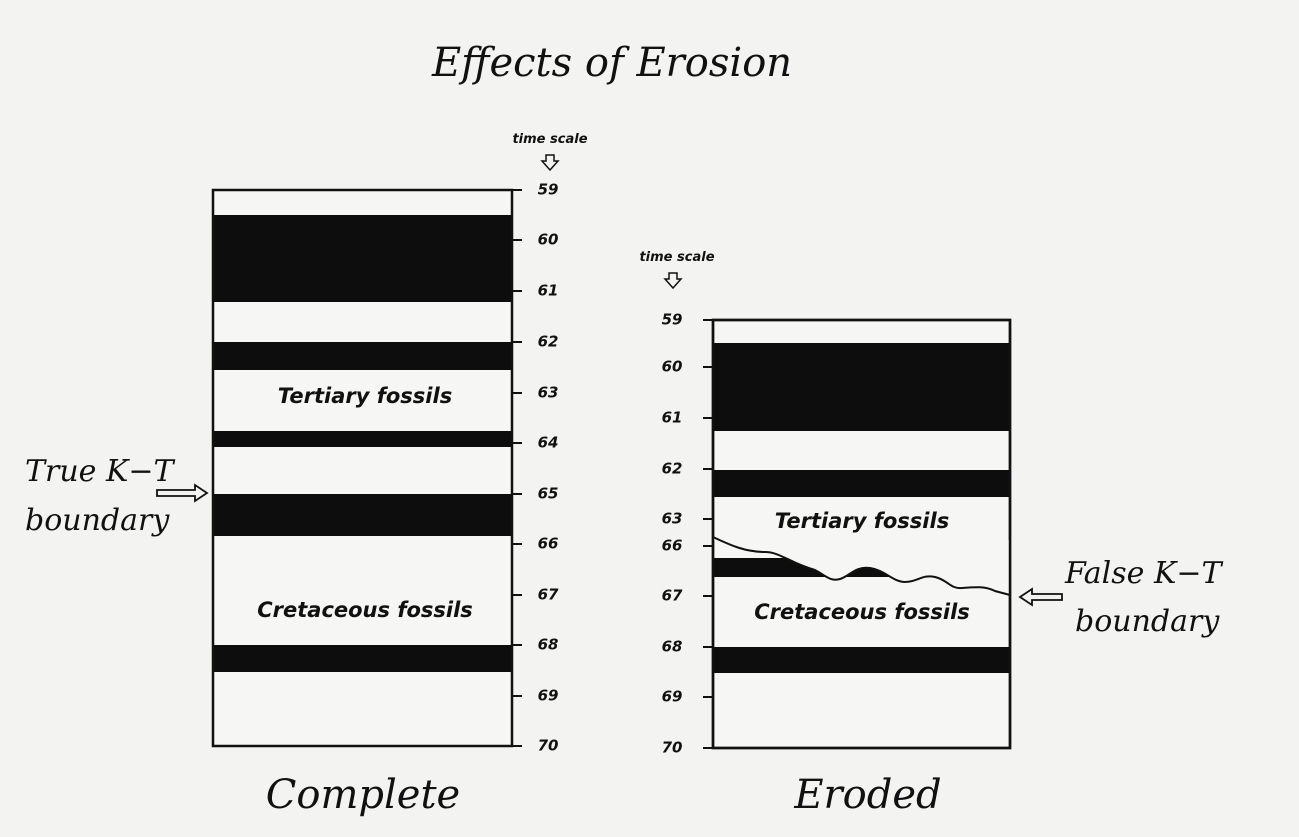  Describe the element at coordinates (548, 443) in the screenshot. I see `tick-label: 64` at that location.